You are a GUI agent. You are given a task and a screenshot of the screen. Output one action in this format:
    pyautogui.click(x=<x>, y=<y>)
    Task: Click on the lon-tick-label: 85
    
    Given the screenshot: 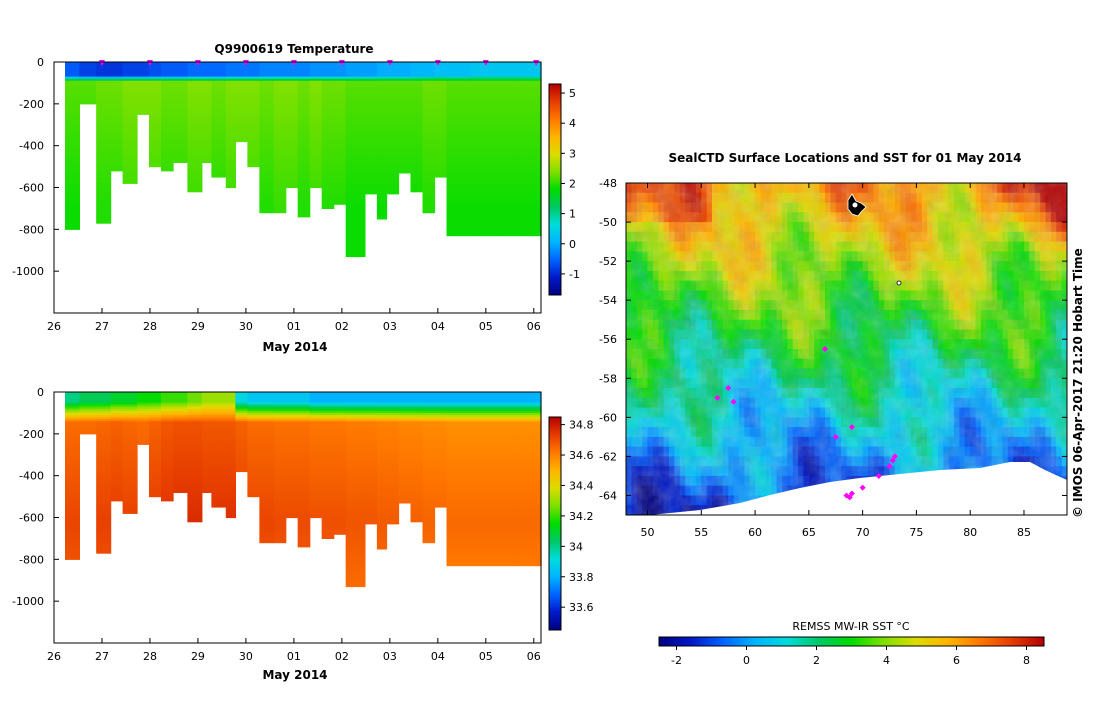 What is the action you would take?
    pyautogui.click(x=1024, y=532)
    